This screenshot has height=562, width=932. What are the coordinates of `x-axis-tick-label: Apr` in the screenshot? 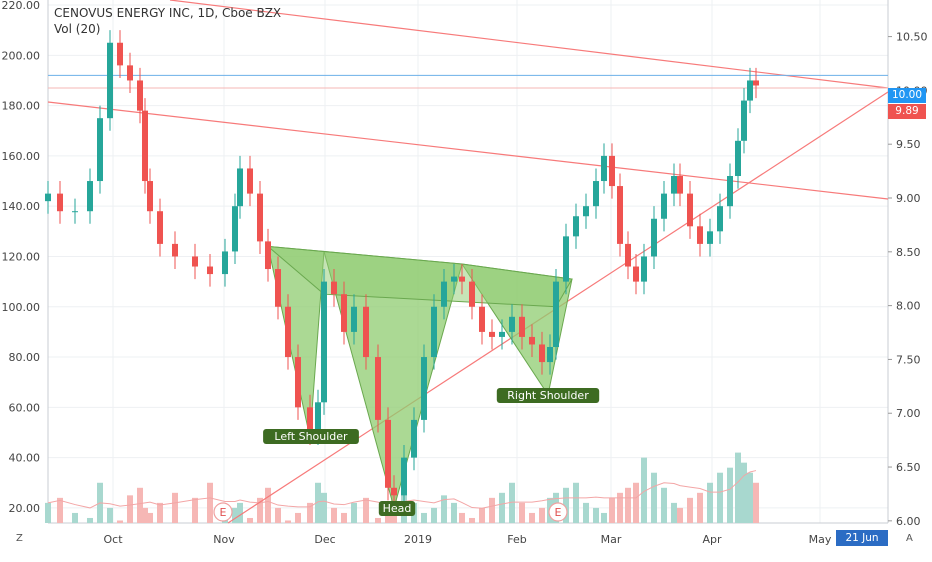 It's located at (712, 539).